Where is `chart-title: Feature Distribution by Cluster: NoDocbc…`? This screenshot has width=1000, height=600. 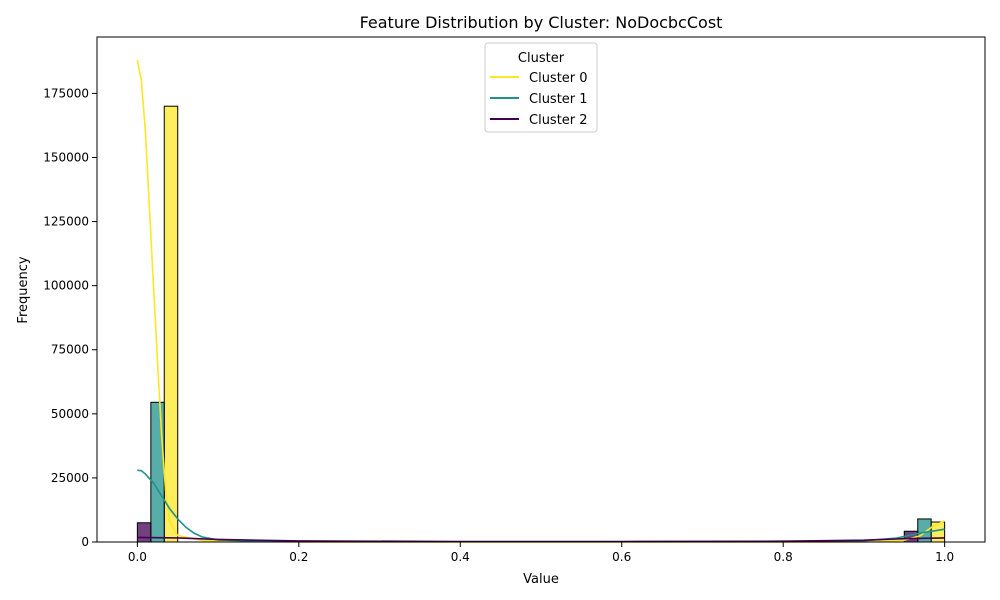 chart-title: Feature Distribution by Cluster: NoDocbc… is located at coordinates (541, 22).